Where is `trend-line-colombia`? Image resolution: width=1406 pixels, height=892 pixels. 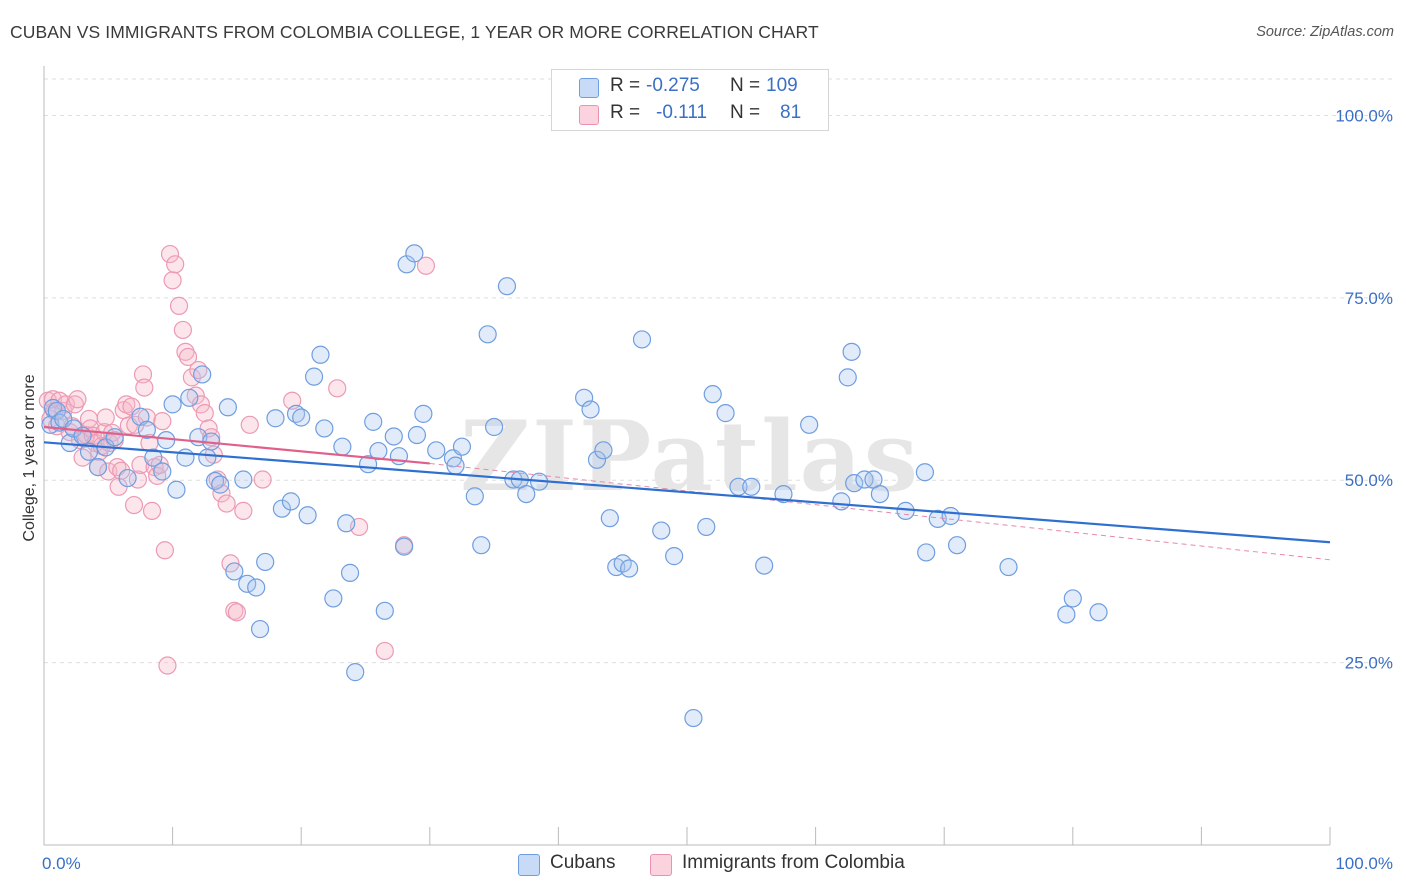 trend-line-colombia is located at coordinates (236, 445).